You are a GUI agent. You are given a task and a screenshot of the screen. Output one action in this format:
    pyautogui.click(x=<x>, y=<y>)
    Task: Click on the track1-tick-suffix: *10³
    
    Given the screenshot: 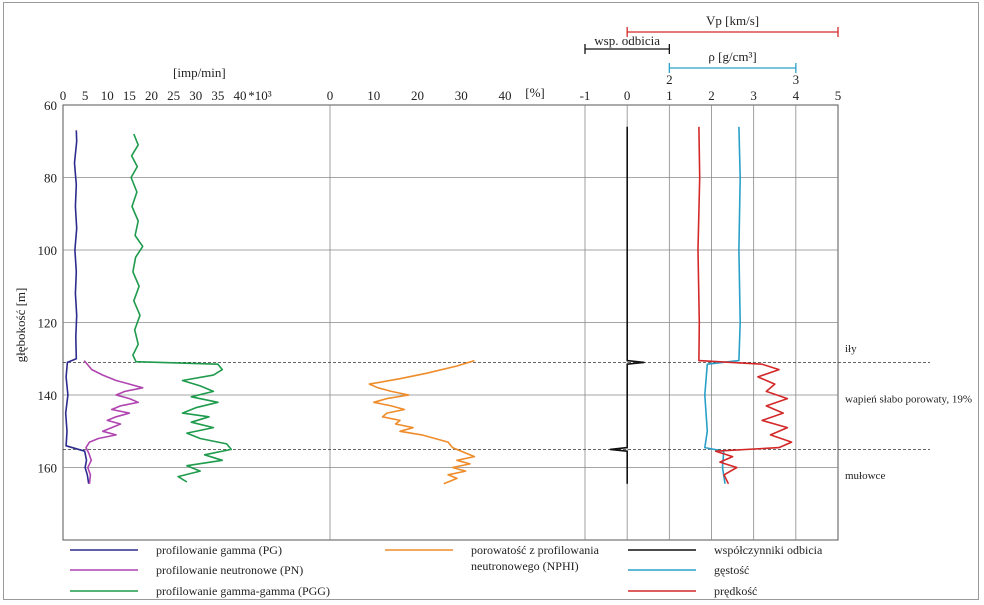 What is the action you would take?
    pyautogui.click(x=260, y=95)
    